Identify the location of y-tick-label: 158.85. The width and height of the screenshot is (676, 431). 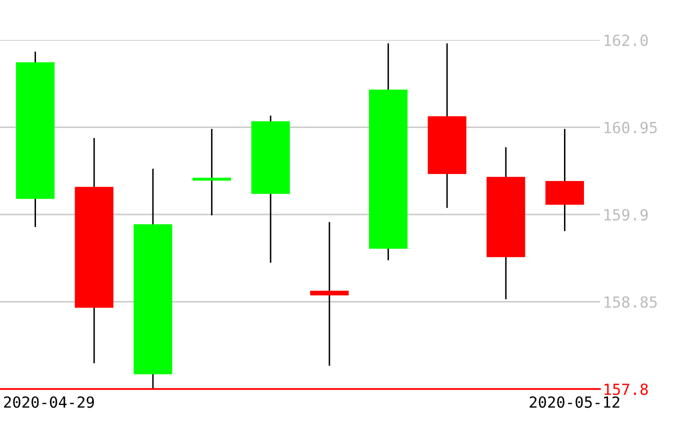
(630, 302).